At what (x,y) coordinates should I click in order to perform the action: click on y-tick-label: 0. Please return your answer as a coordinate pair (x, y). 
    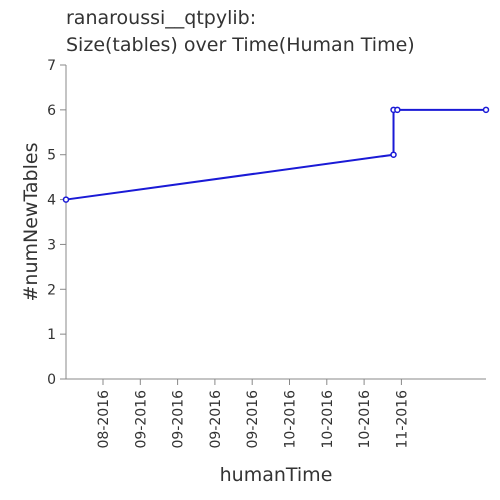
    Looking at the image, I should click on (51, 380).